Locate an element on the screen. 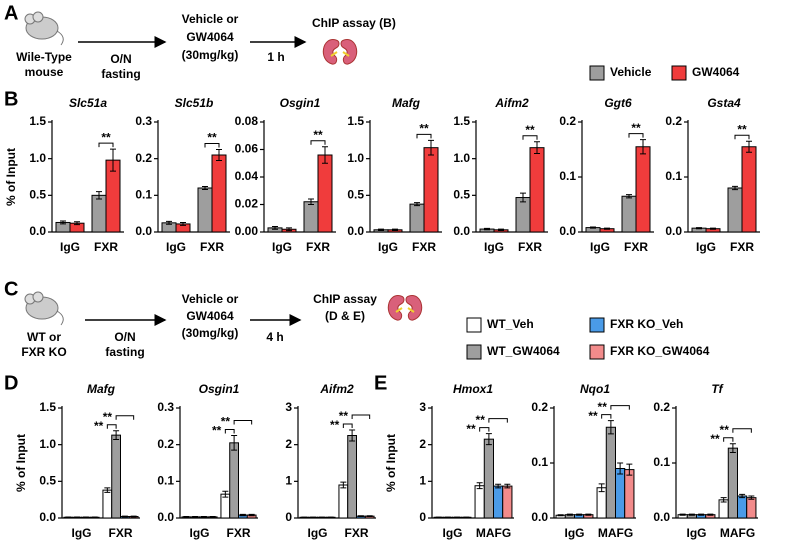 This screenshot has height=545, width=787. panel-label: B is located at coordinates (11, 99).